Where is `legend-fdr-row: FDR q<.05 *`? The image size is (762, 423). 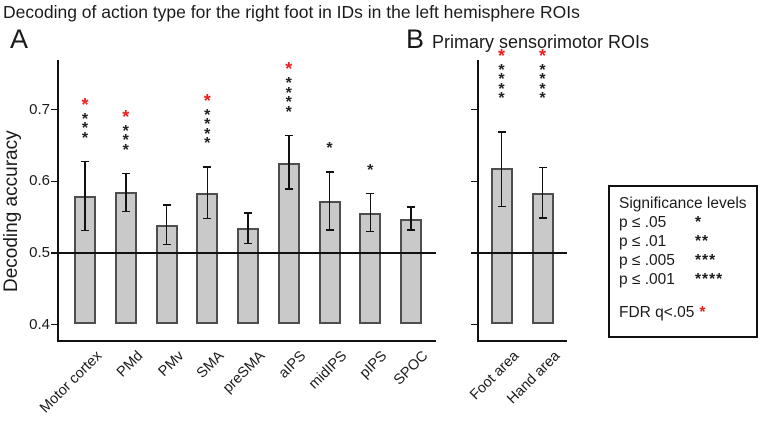 legend-fdr-row: FDR q<.05 * is located at coordinates (687, 312).